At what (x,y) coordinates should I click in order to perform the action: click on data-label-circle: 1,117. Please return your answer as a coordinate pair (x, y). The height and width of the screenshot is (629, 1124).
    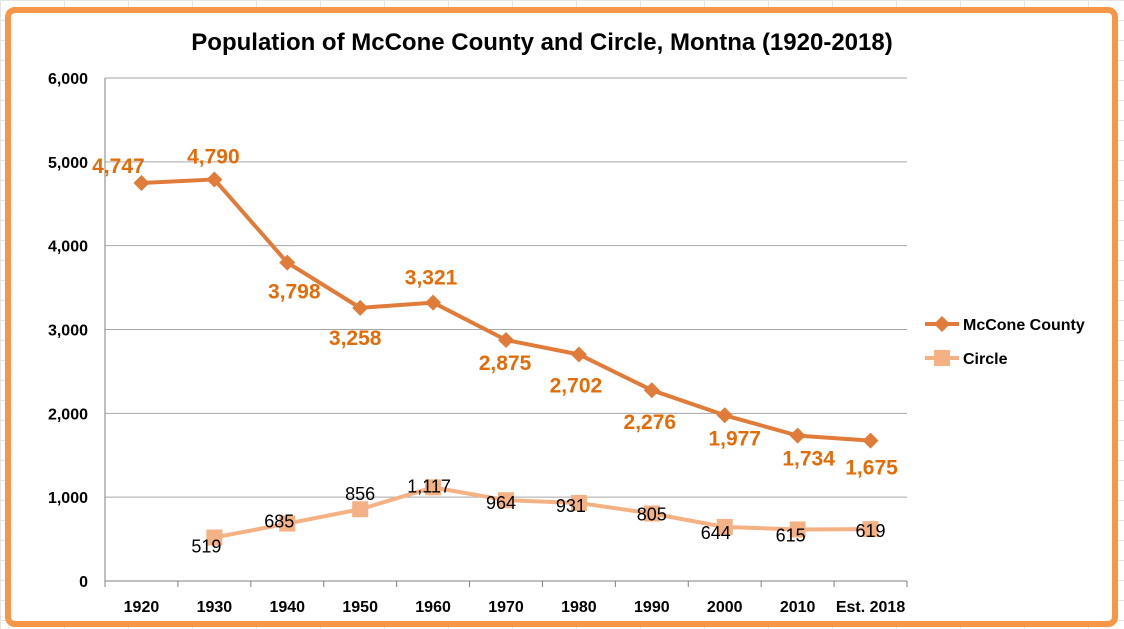
    Looking at the image, I should click on (429, 486).